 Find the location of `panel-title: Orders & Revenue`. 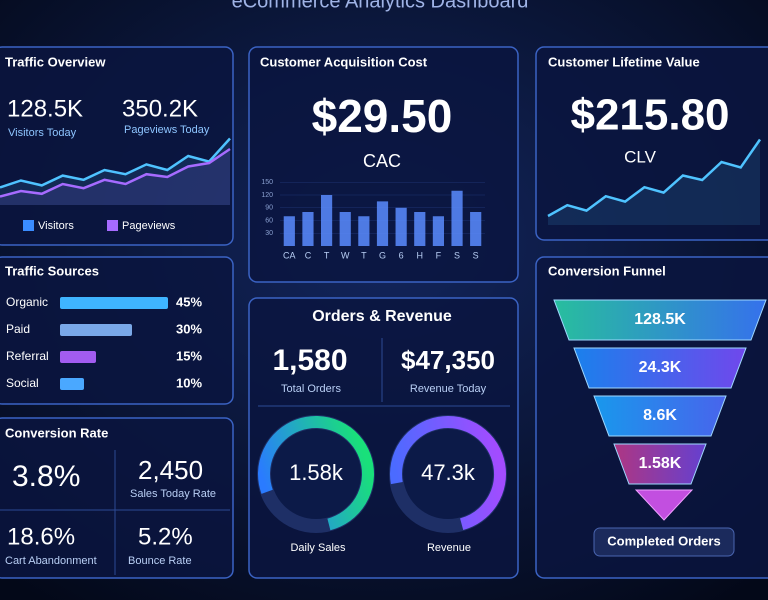

panel-title: Orders & Revenue is located at coordinates (382, 316).